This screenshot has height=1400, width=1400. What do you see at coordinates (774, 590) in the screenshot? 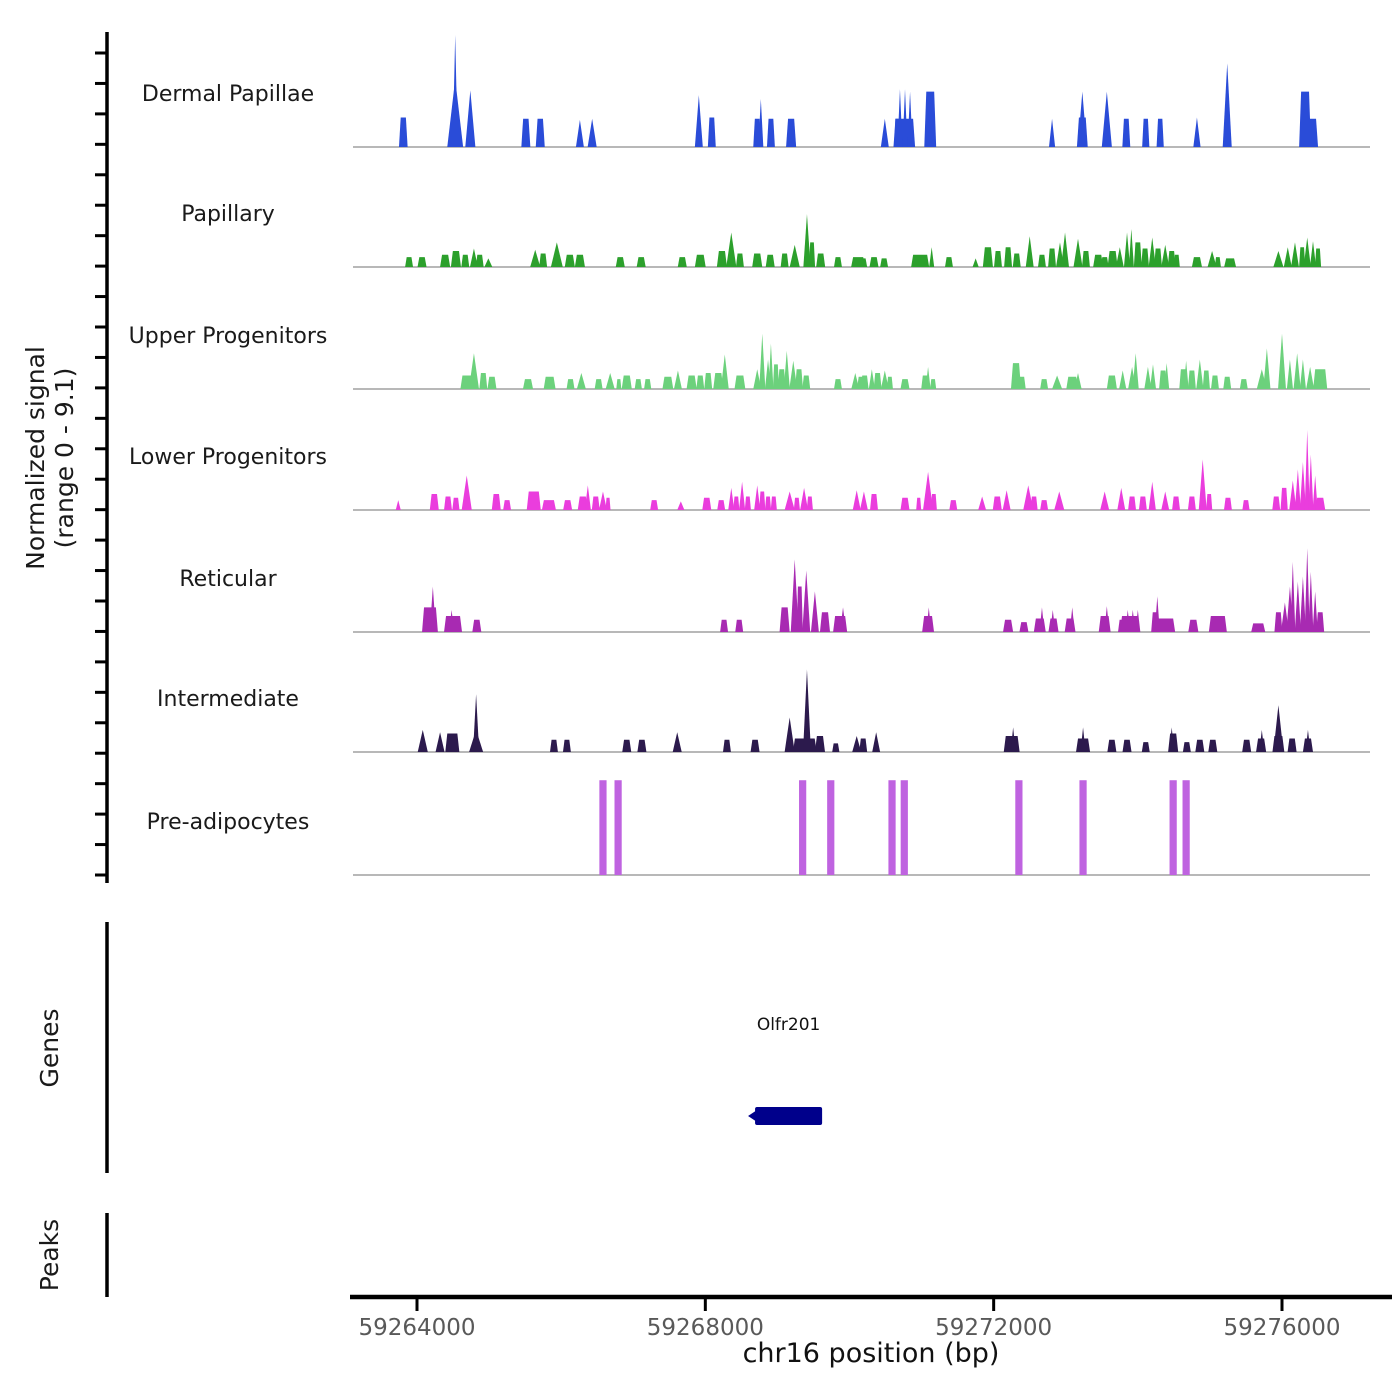
I see `track-reticular: Reticular` at bounding box center [774, 590].